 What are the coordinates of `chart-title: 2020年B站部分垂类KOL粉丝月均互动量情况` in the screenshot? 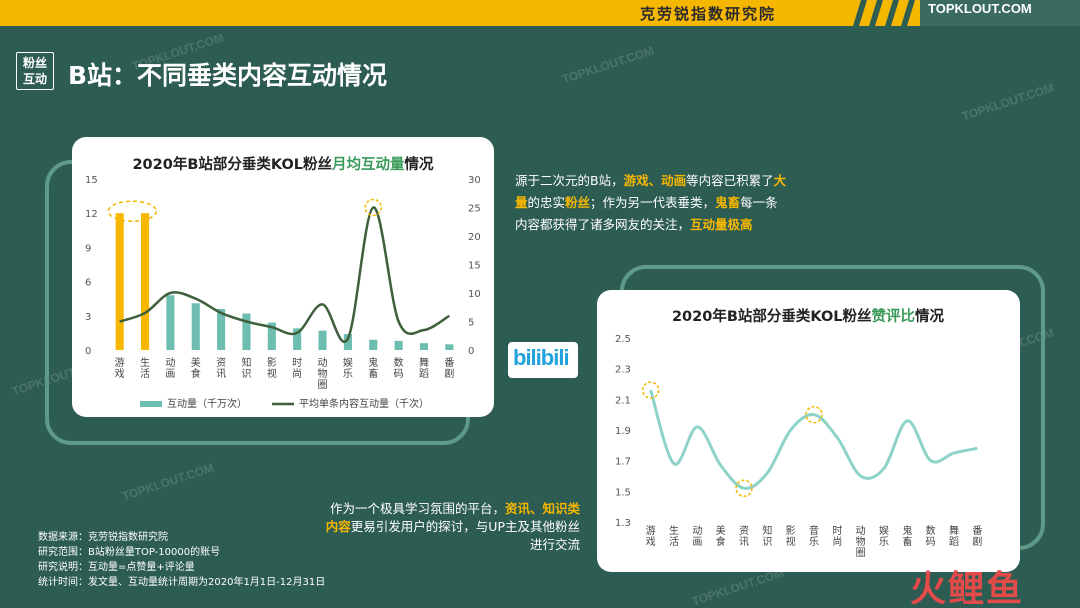 It's located at (283, 164).